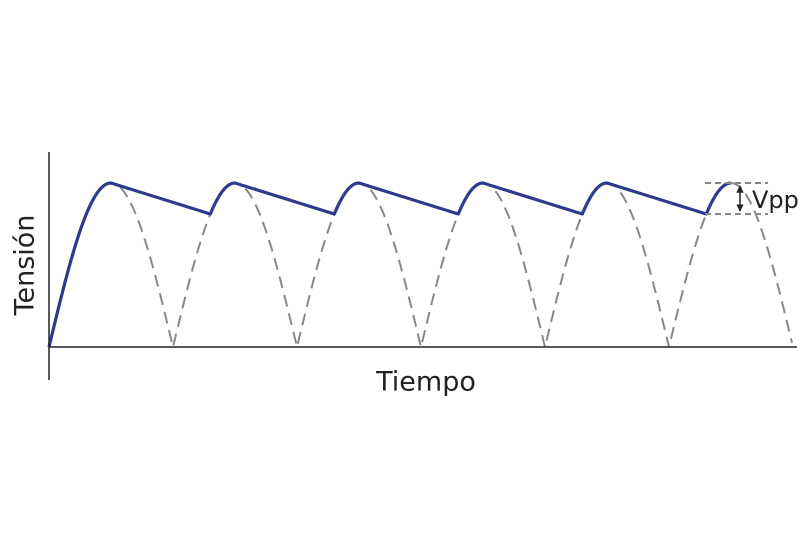 This screenshot has width=800, height=550. What do you see at coordinates (775, 200) in the screenshot?
I see `vpp-label: Vpp` at bounding box center [775, 200].